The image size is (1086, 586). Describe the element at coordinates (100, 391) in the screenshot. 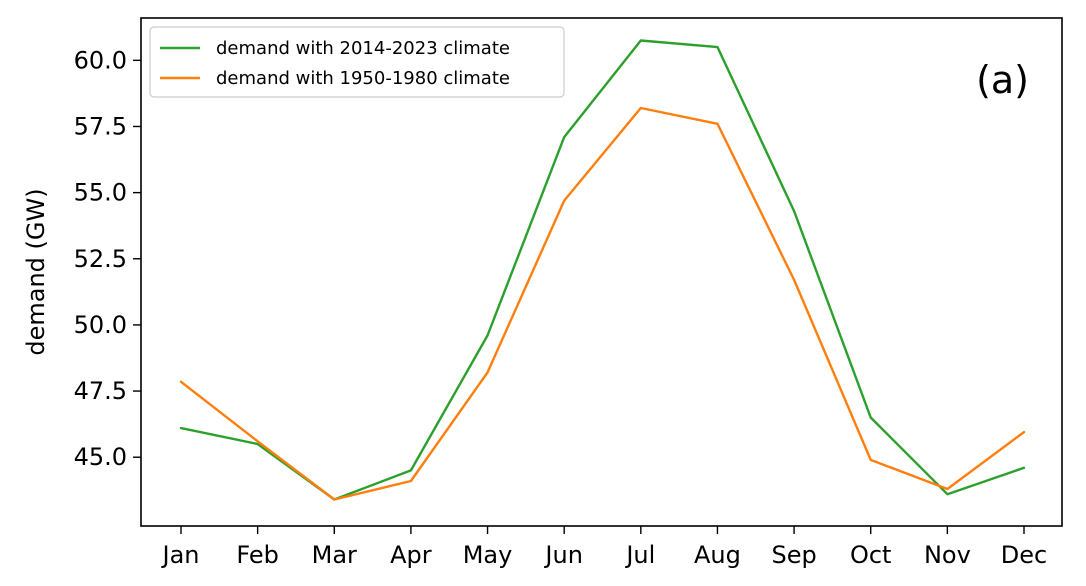

I see `y-tick-label: 47.5` at that location.